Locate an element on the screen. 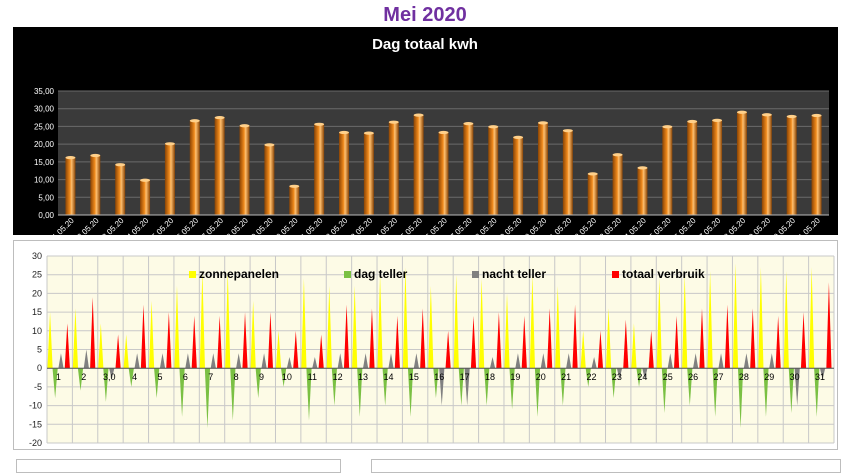 Image resolution: width=850 pixels, height=473 pixels. x-tick-label: 04.05.20 is located at coordinates (136, 225).